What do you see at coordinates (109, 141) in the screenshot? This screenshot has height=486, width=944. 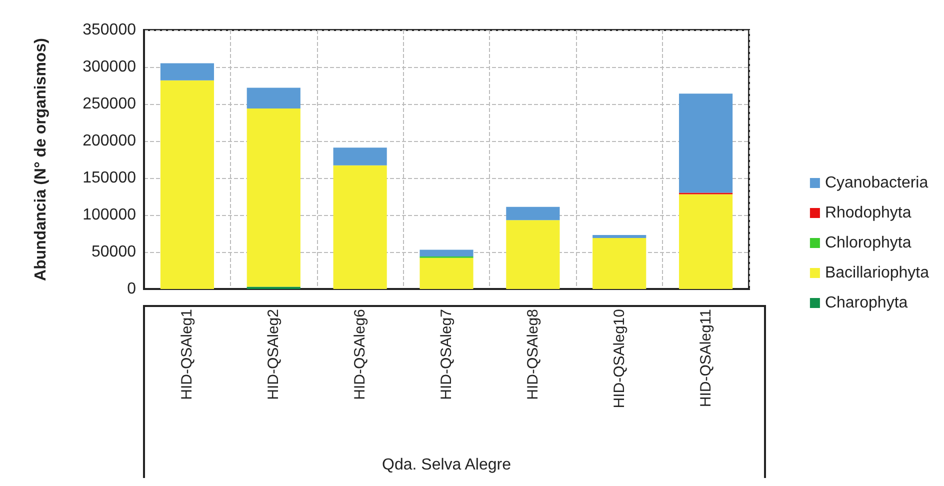 I see `y-tick-label: 200000` at bounding box center [109, 141].